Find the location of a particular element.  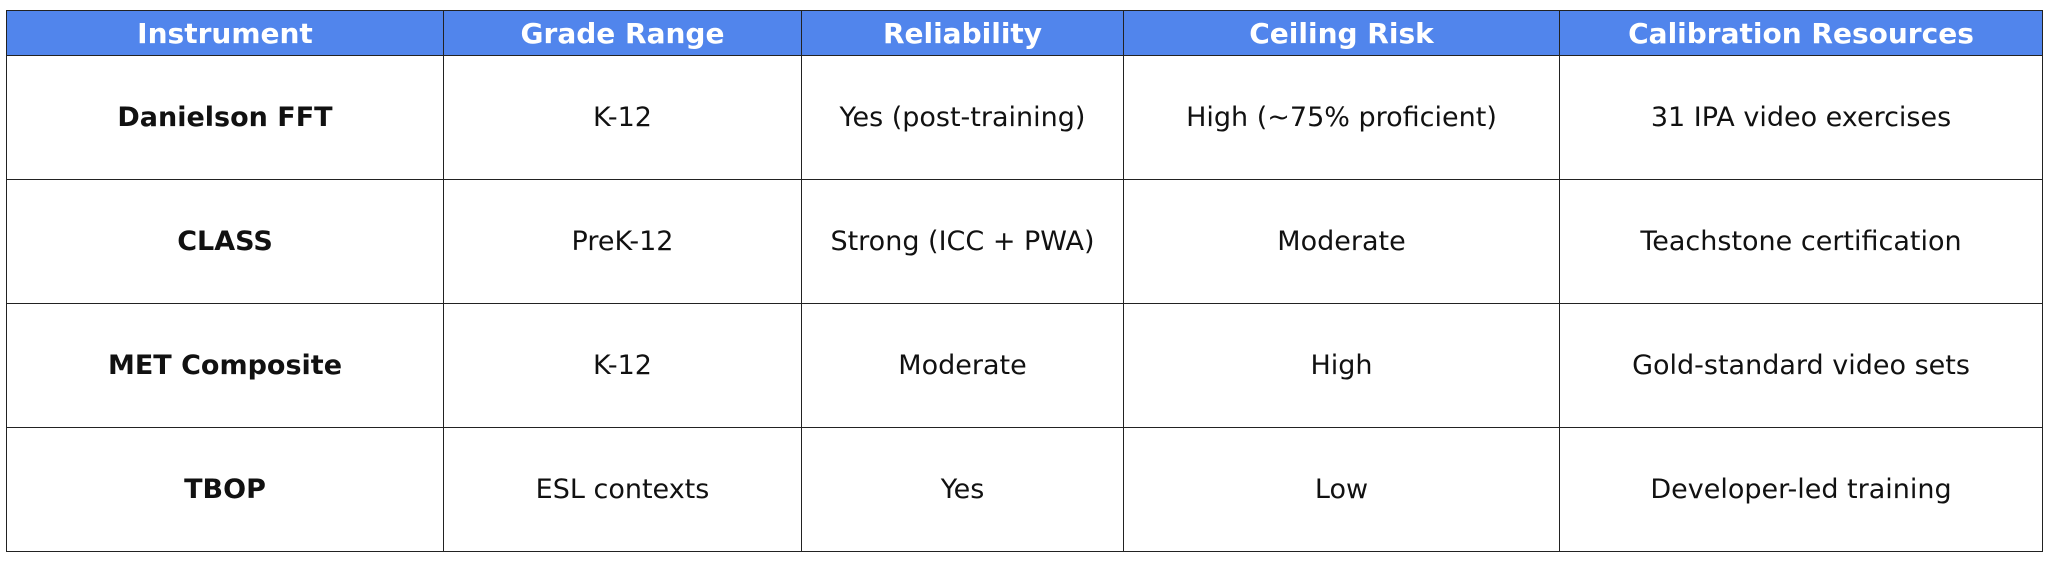

cell-ceiling-risk: Low is located at coordinates (1341, 489).